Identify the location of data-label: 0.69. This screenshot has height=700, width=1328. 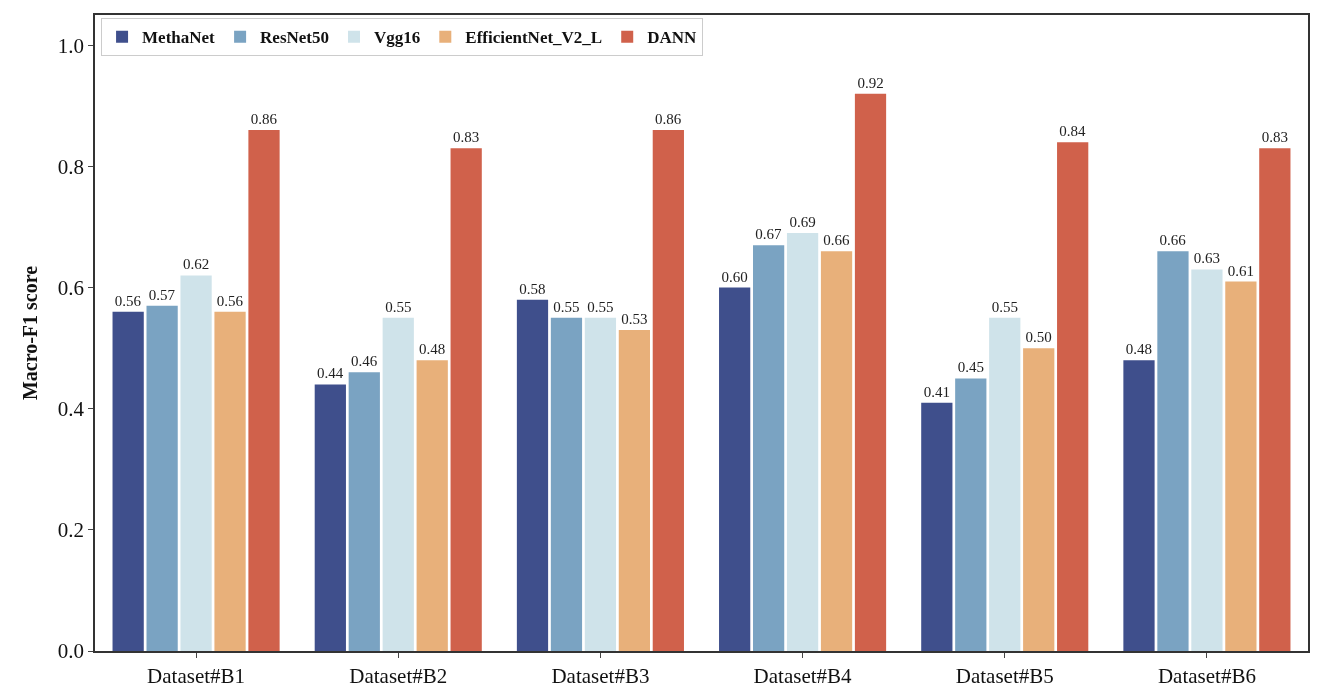
(802, 222).